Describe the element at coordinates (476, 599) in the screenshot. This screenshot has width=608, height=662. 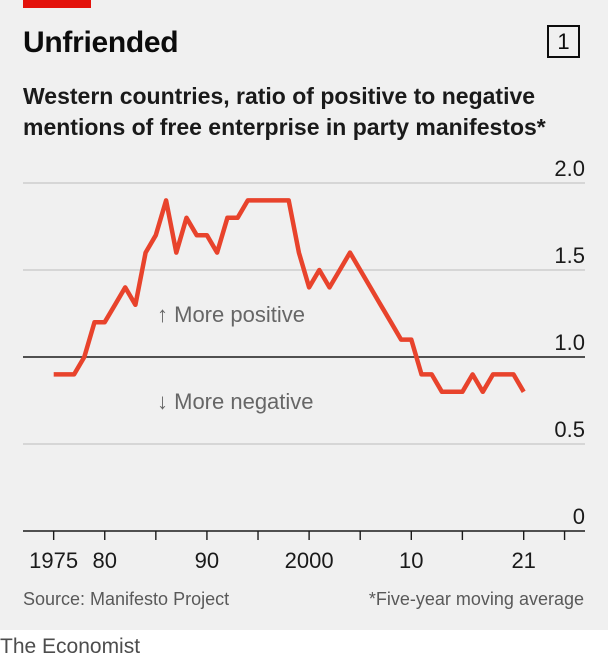
I see `footnote: *Five-year moving average` at that location.